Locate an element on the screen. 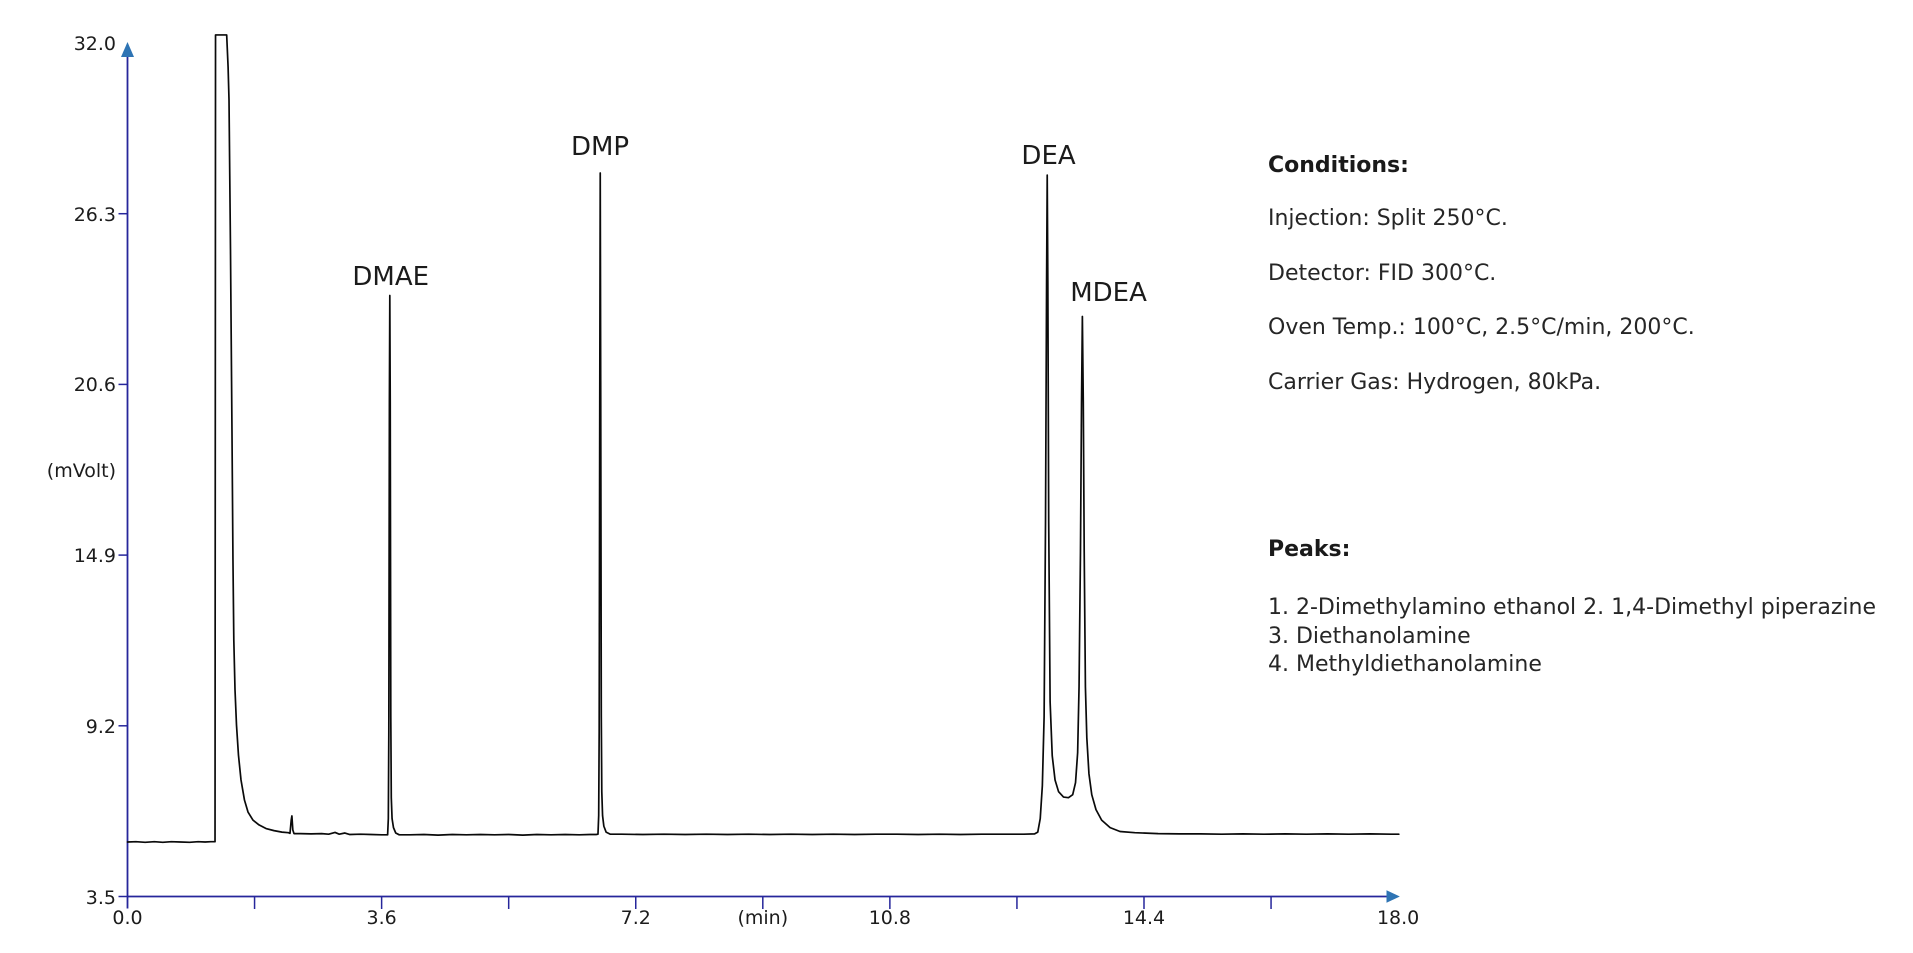 The width and height of the screenshot is (1913, 953). peak-label-dmae: DMAE is located at coordinates (391, 276).